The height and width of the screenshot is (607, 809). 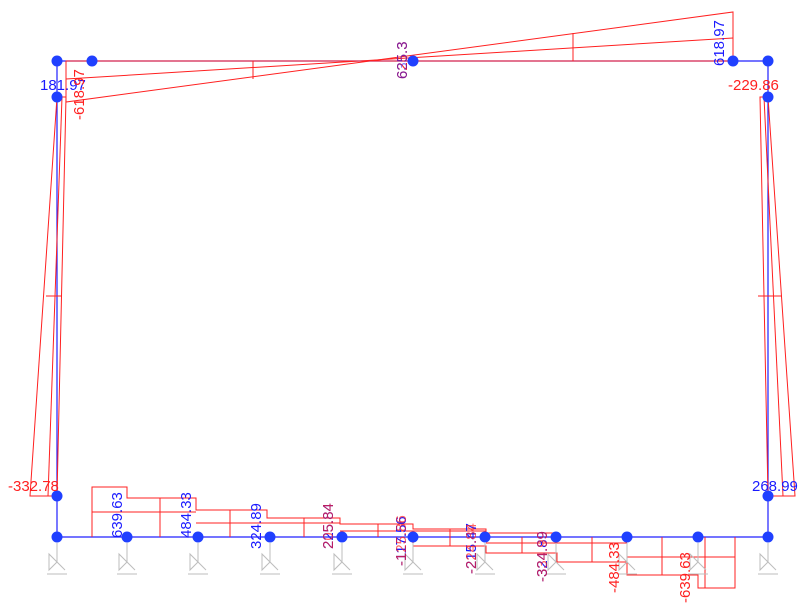 What do you see at coordinates (55, 296) in the screenshot?
I see `left-column-moment-inner` at bounding box center [55, 296].